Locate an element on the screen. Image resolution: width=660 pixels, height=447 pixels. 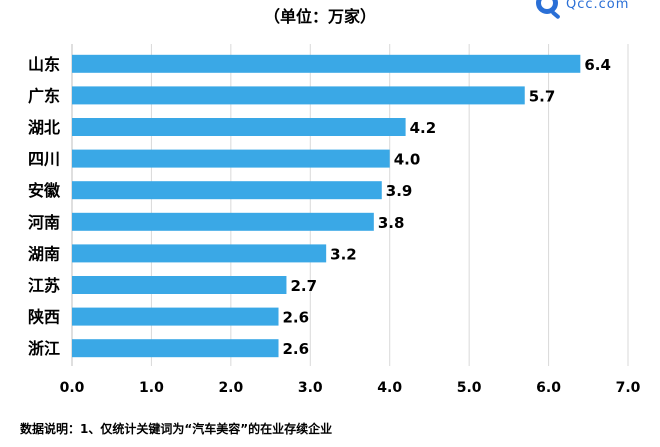
value-label: 5.7 is located at coordinates (542, 96).